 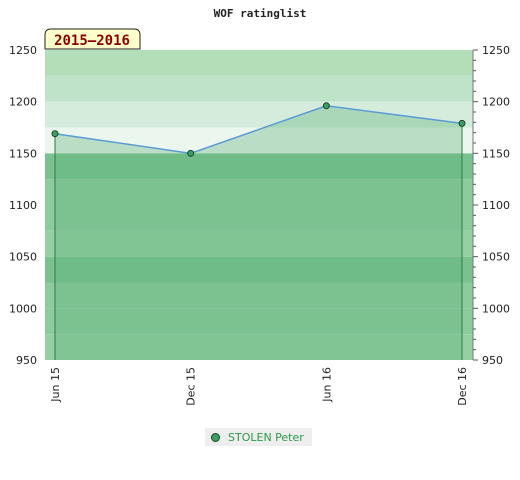 What do you see at coordinates (462, 386) in the screenshot?
I see `x-tick-label: Dec 16` at bounding box center [462, 386].